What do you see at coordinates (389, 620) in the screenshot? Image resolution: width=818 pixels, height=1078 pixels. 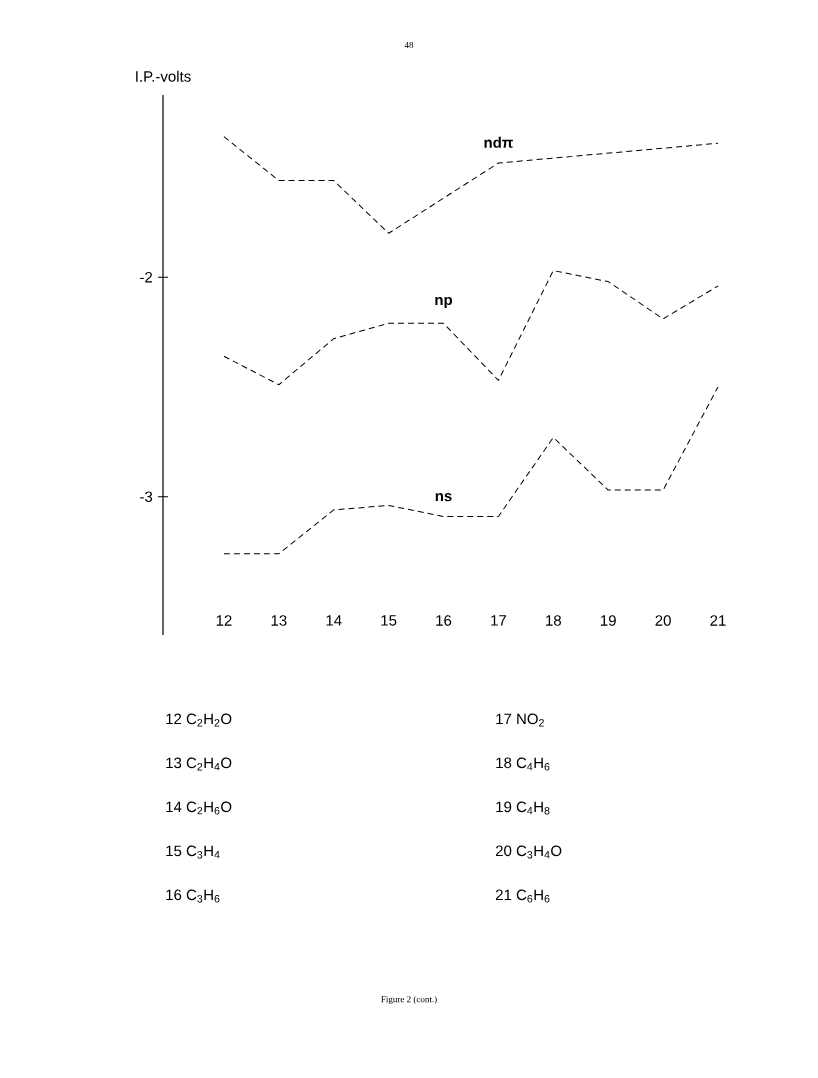 I see `x-tick-label: 15` at bounding box center [389, 620].